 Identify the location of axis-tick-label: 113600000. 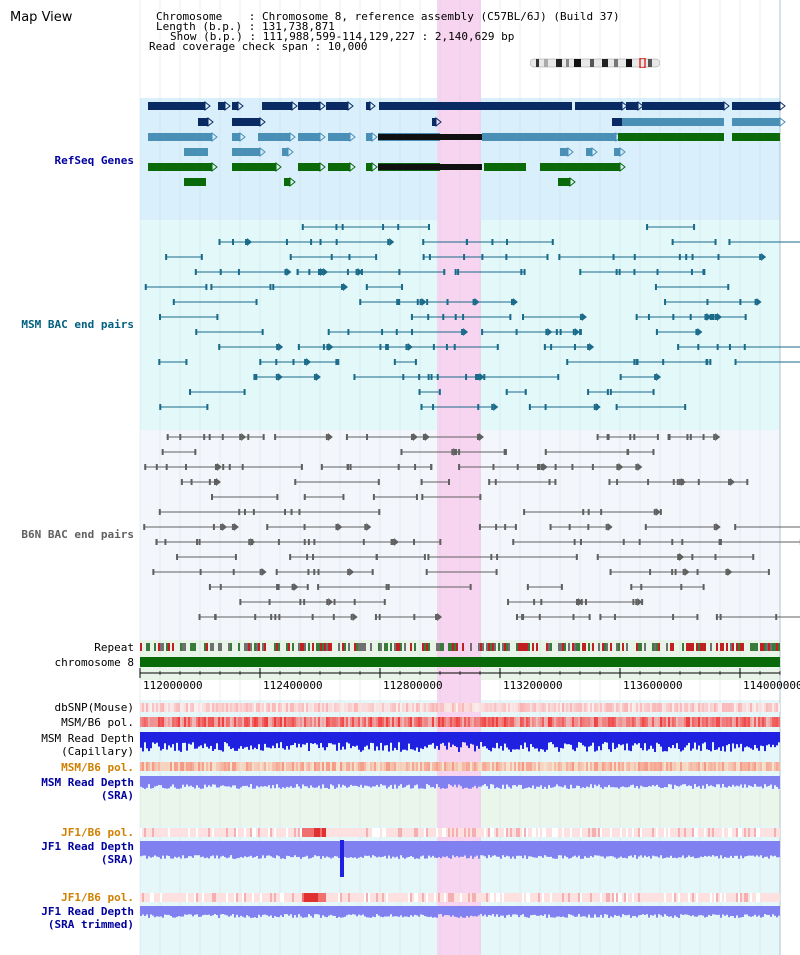
(653, 685).